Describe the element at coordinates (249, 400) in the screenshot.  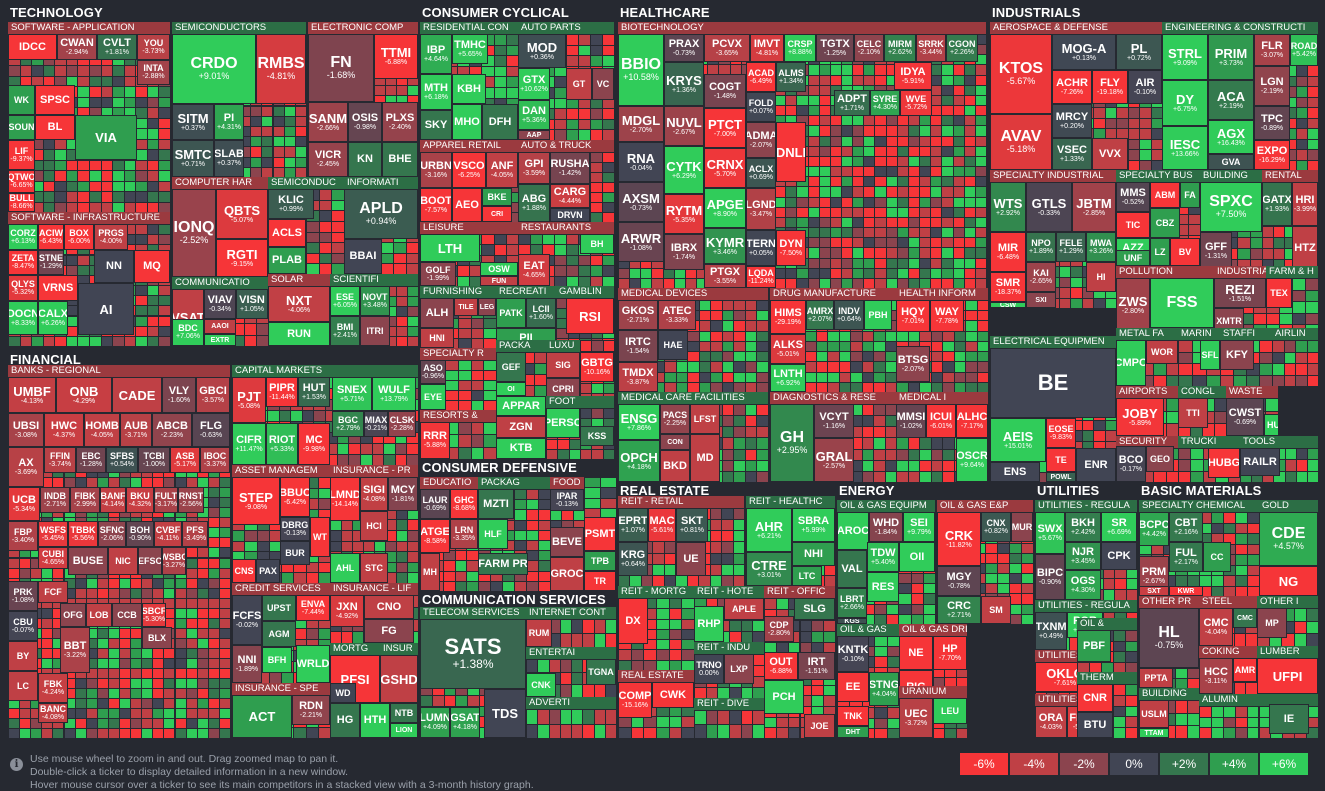
I see `stock-tile-pjt: PJT -5.08%` at that location.